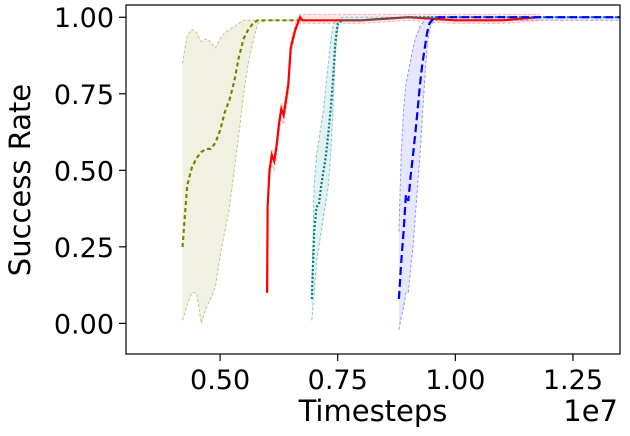 The height and width of the screenshot is (436, 630). I want to click on y-axis-label: Success Rate, so click(20, 180).